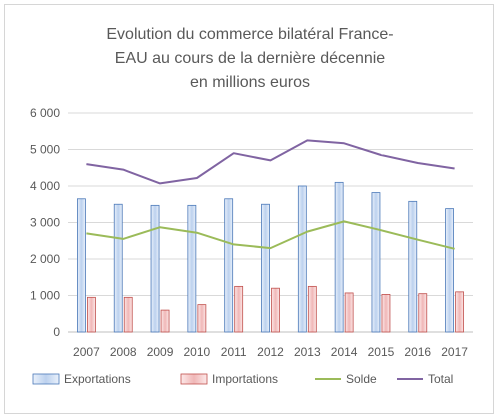 Image resolution: width=500 pixels, height=420 pixels. I want to click on bar-importations-2016, so click(423, 313).